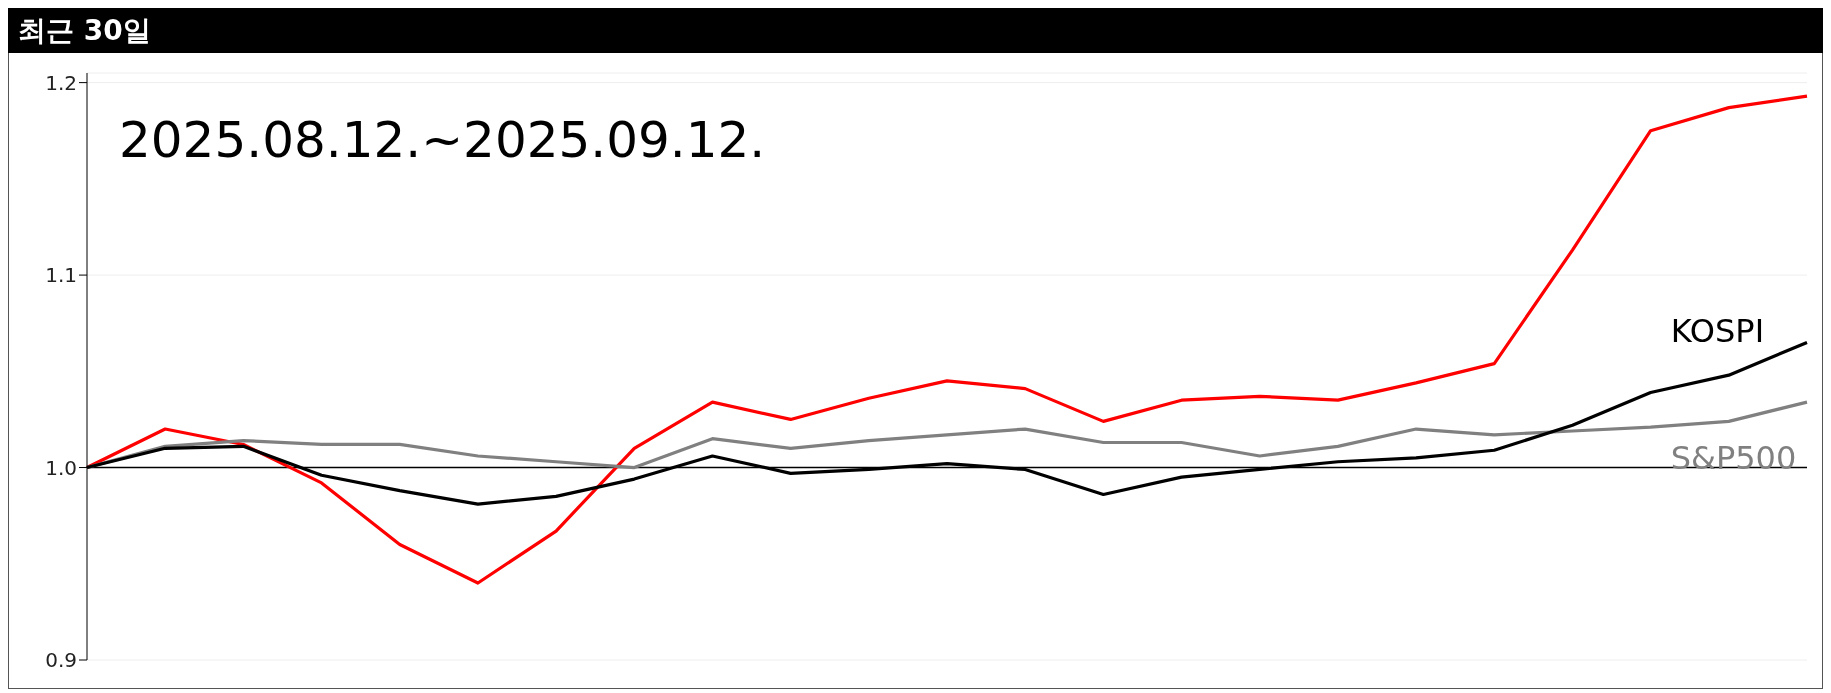 The image size is (1831, 693). I want to click on y-tick-label: 1.0, so click(61, 467).